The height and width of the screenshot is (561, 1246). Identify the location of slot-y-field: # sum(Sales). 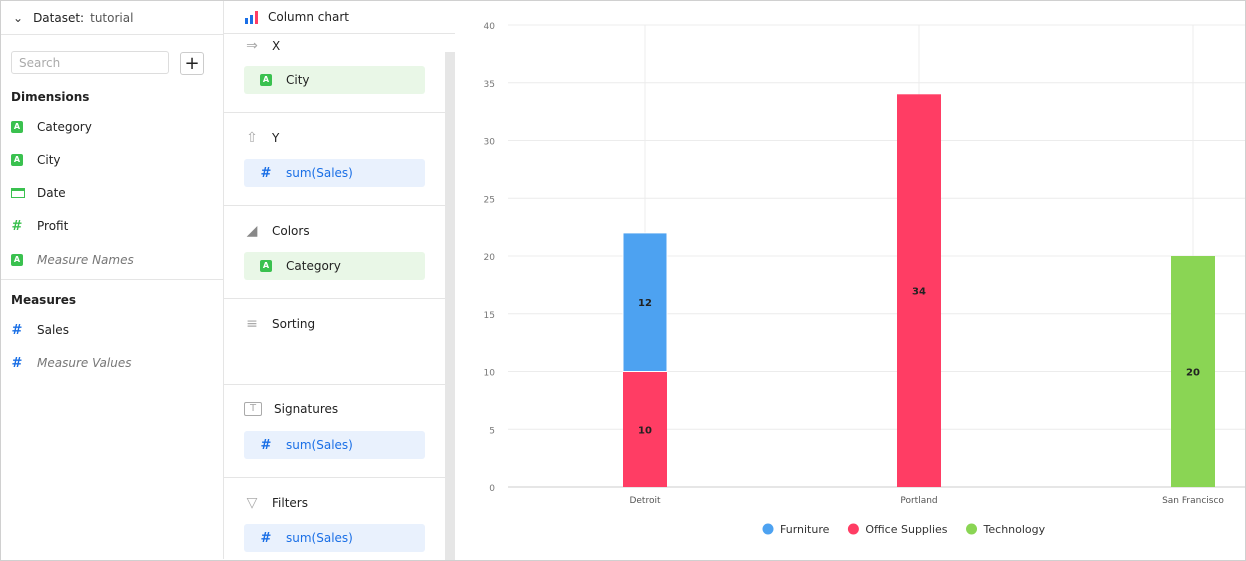
(334, 173).